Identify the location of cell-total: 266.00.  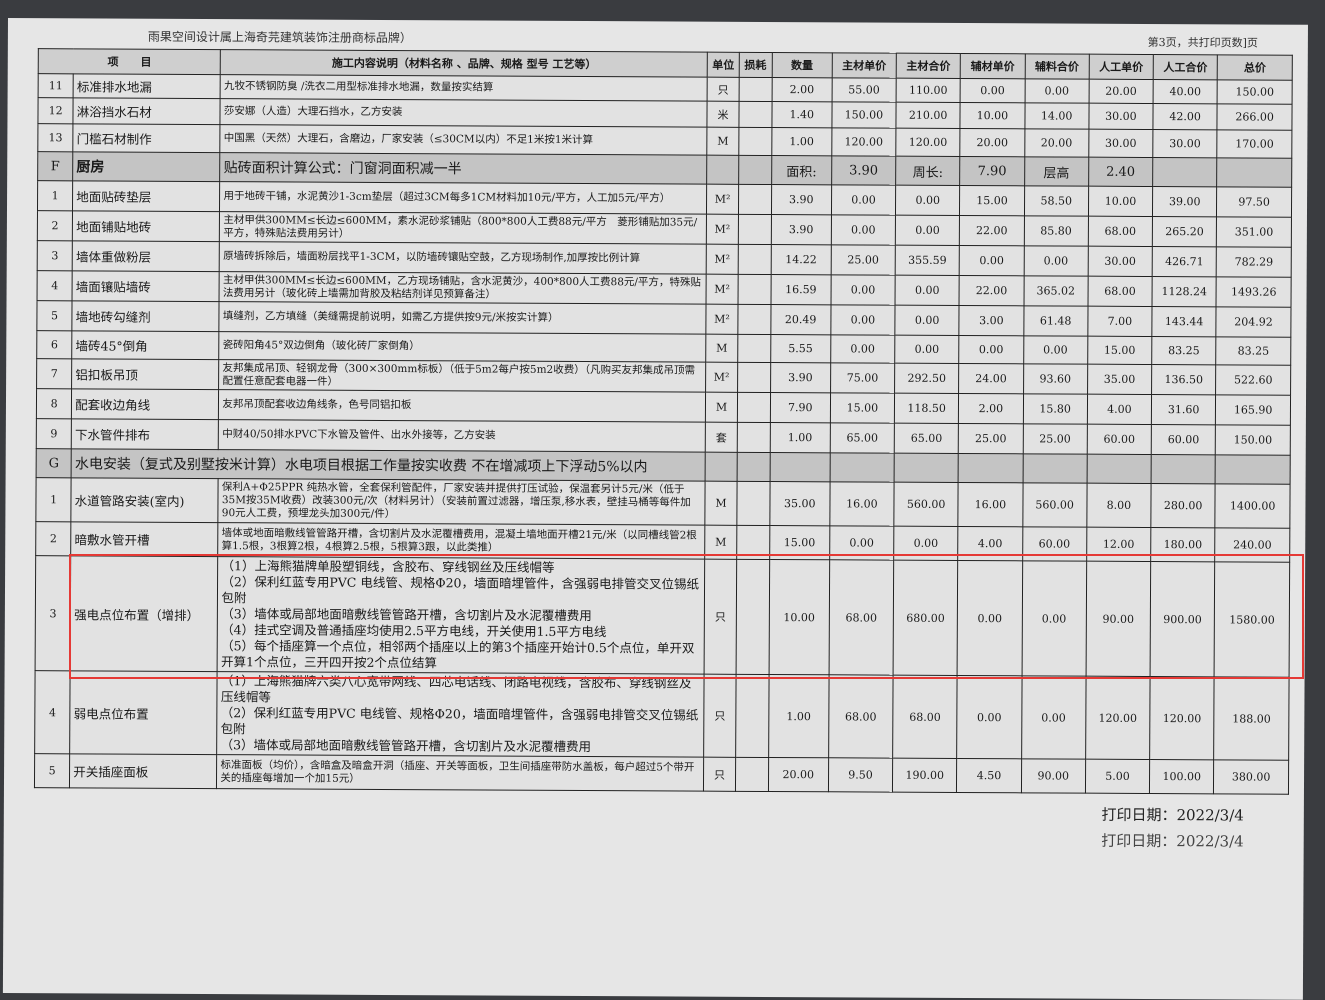
(1255, 117).